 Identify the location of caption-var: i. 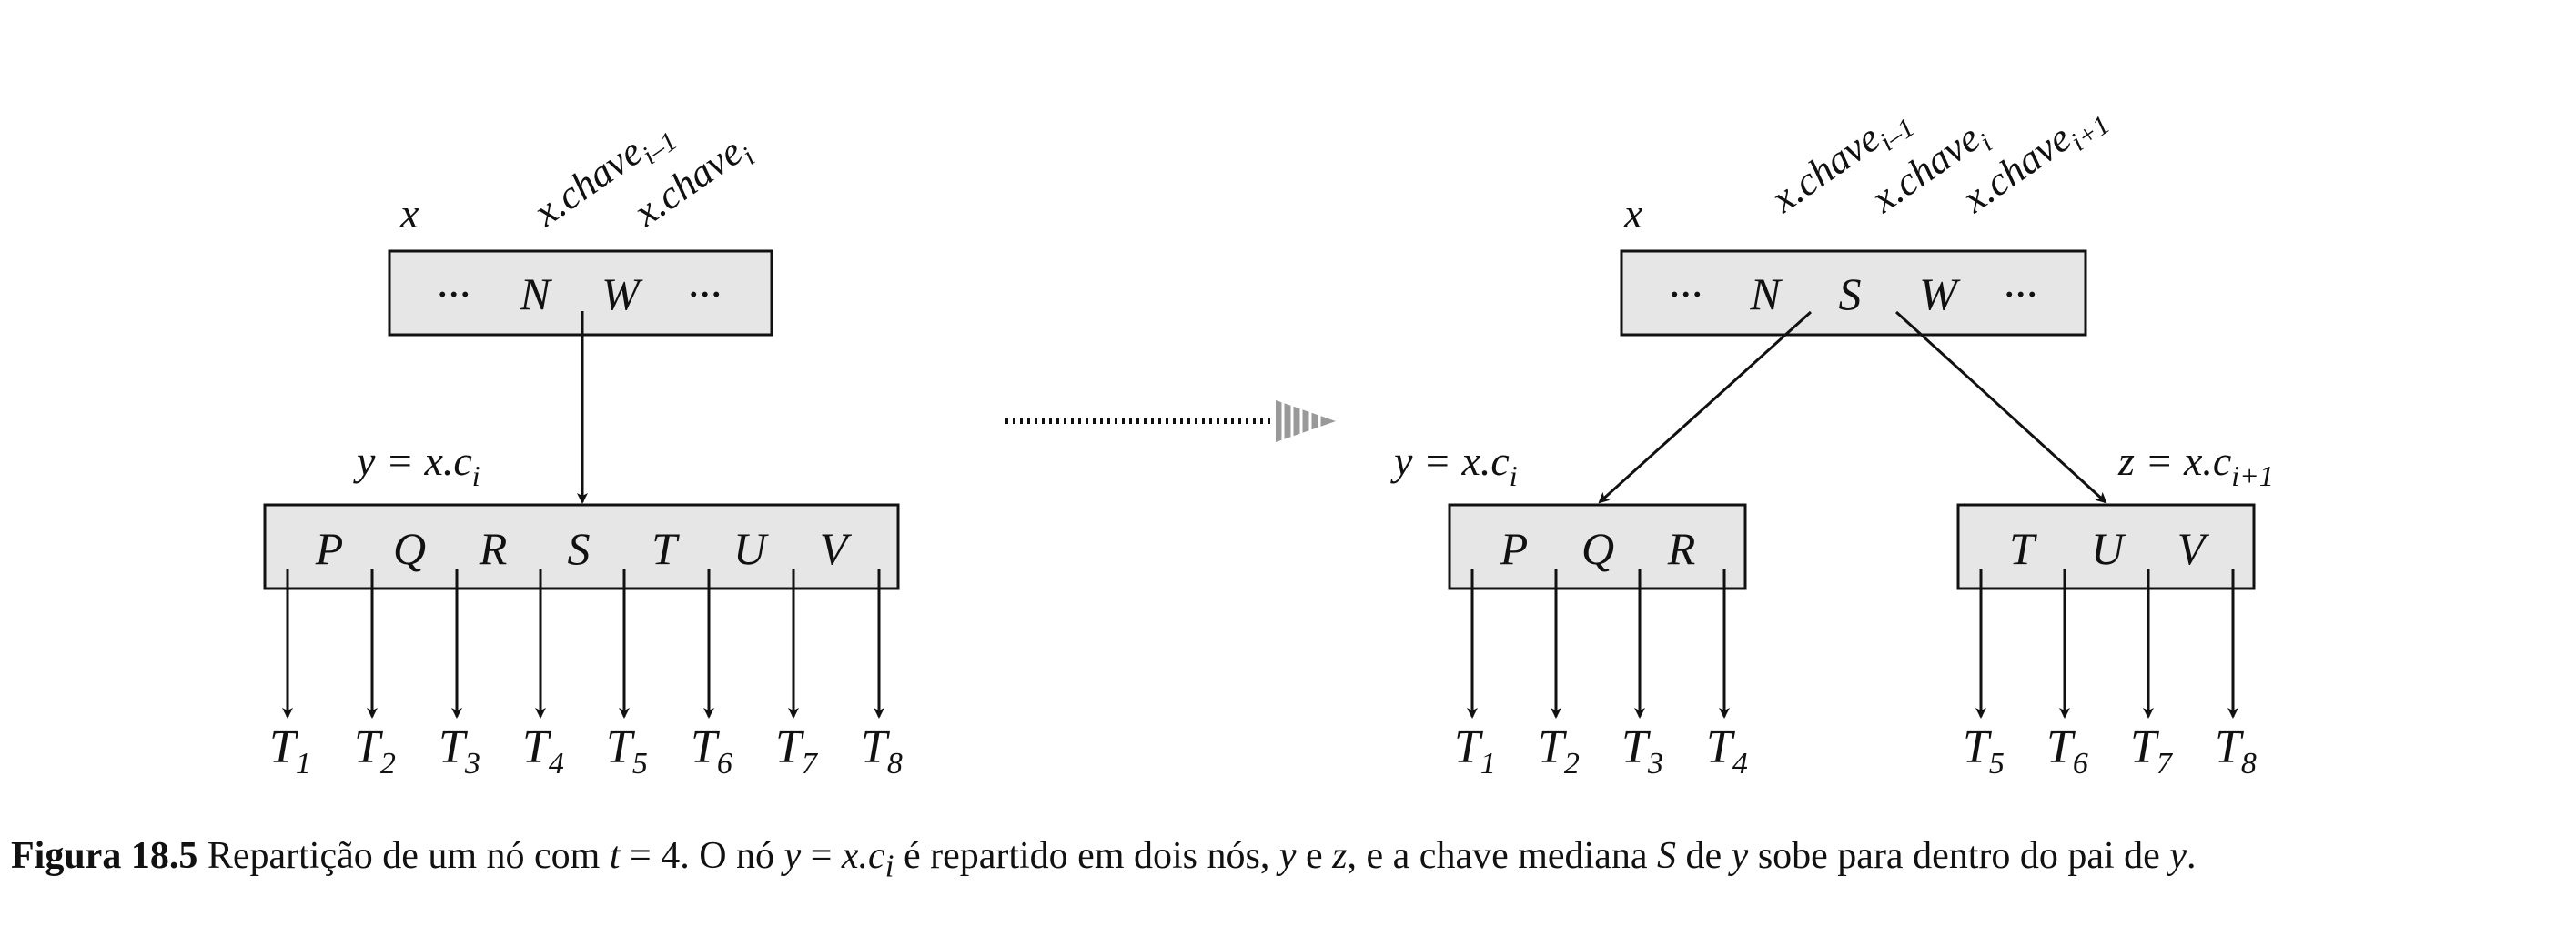
(889, 866).